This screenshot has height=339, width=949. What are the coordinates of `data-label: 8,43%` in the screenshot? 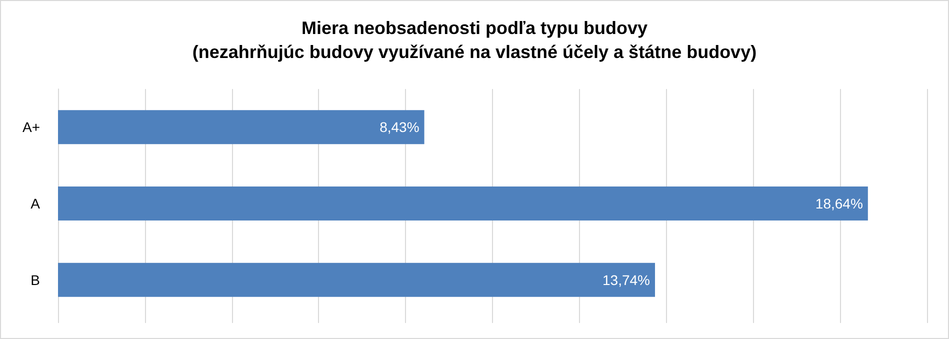 It's located at (400, 127).